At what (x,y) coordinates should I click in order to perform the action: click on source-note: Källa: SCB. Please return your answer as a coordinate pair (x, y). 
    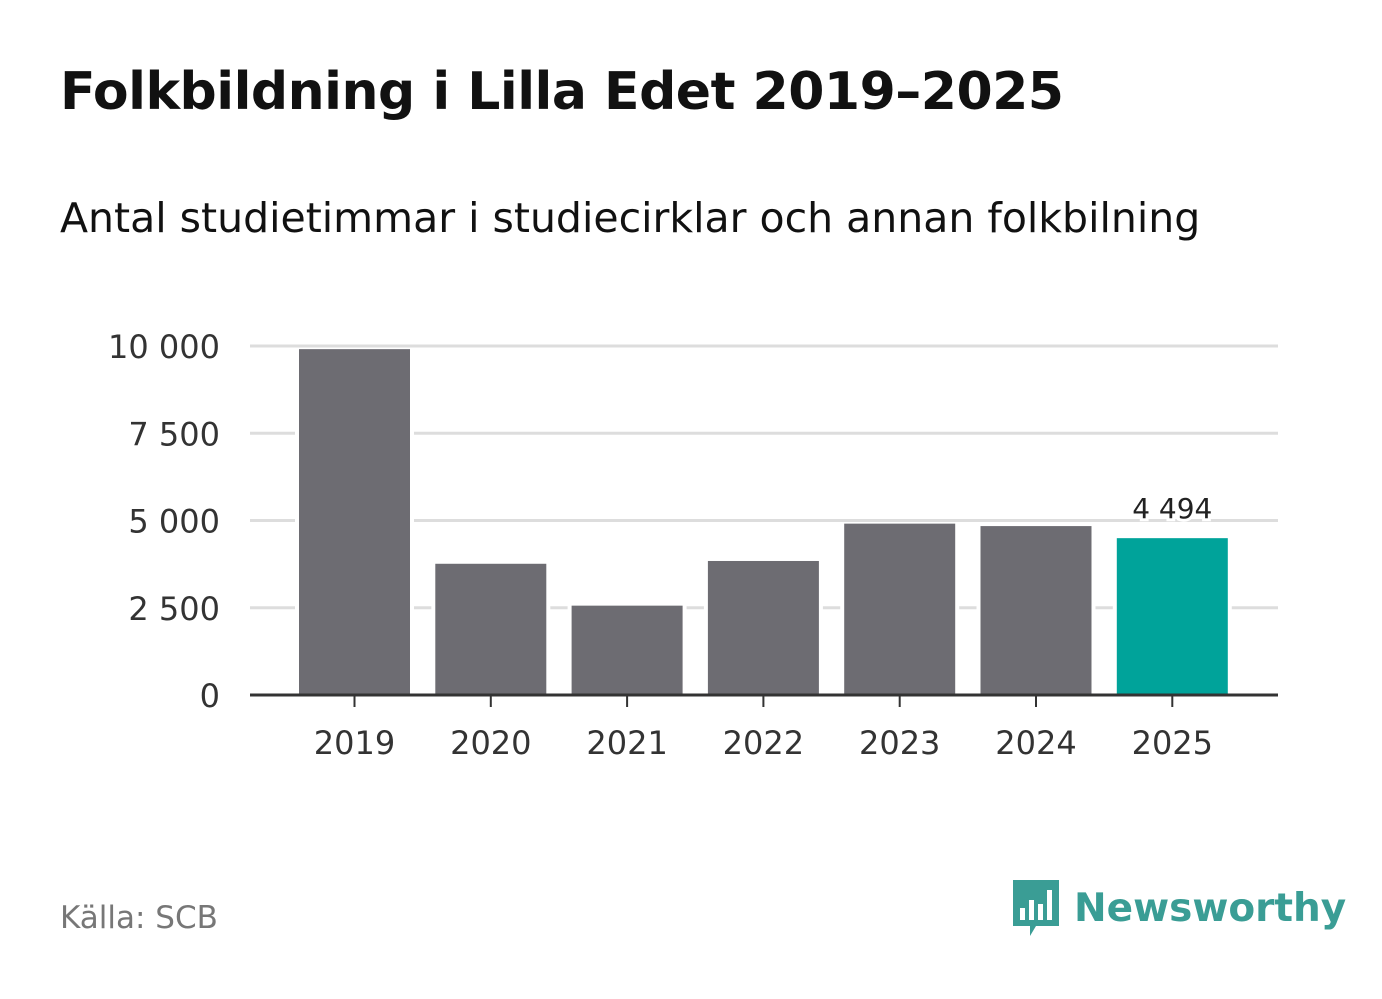
    Looking at the image, I should click on (139, 918).